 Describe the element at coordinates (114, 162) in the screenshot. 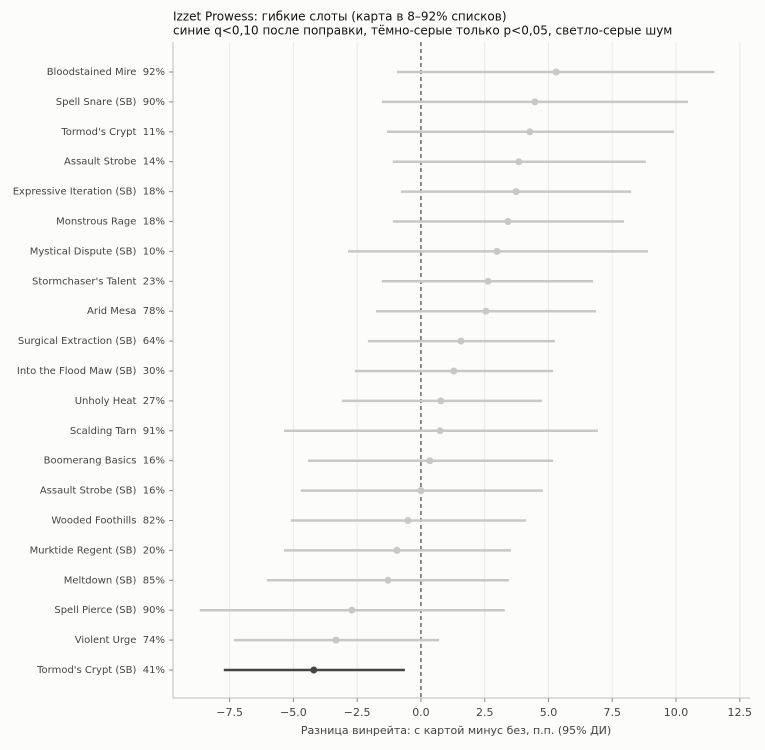

I see `y-tick-label: Assault Strobe 14%` at that location.